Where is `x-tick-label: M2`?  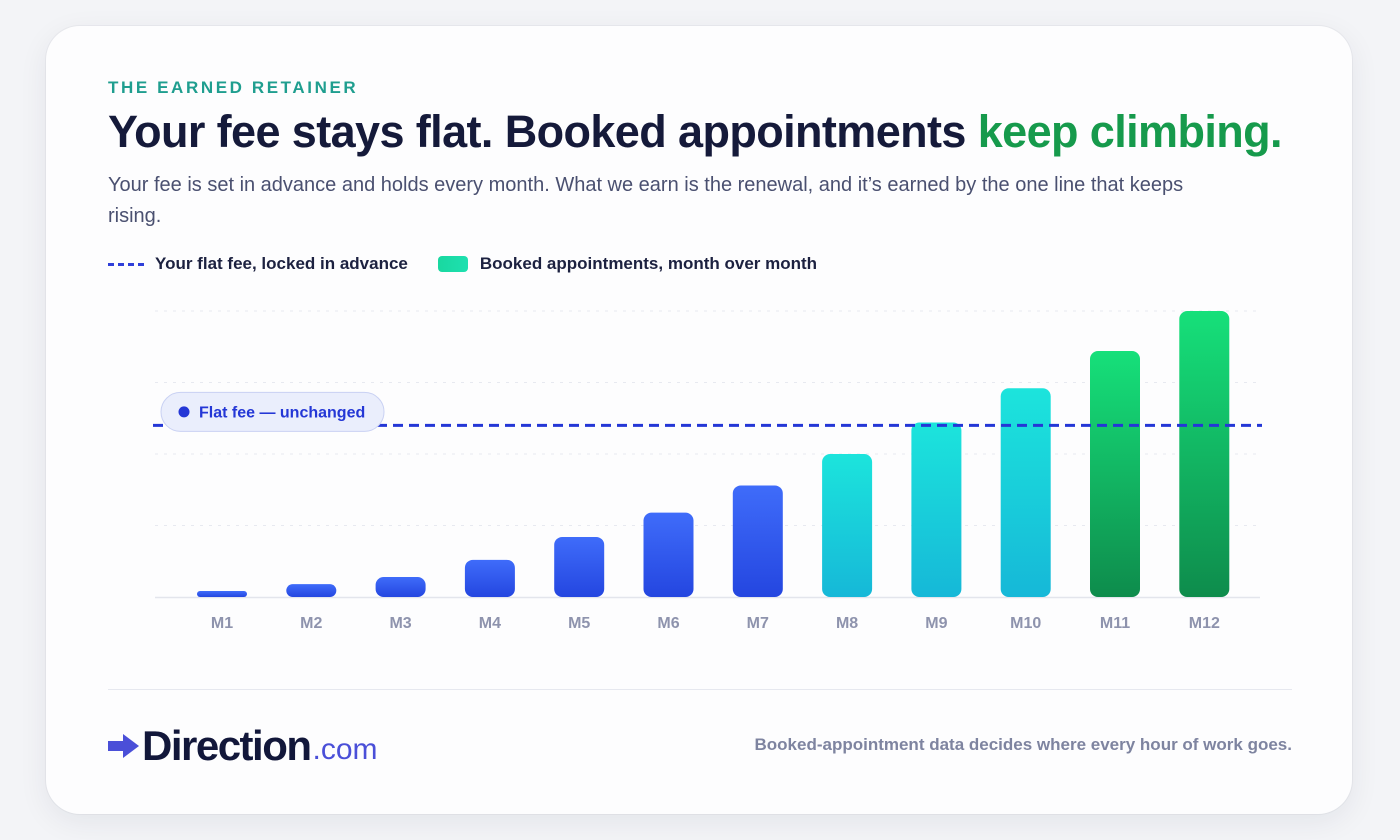 x-tick-label: M2 is located at coordinates (311, 623).